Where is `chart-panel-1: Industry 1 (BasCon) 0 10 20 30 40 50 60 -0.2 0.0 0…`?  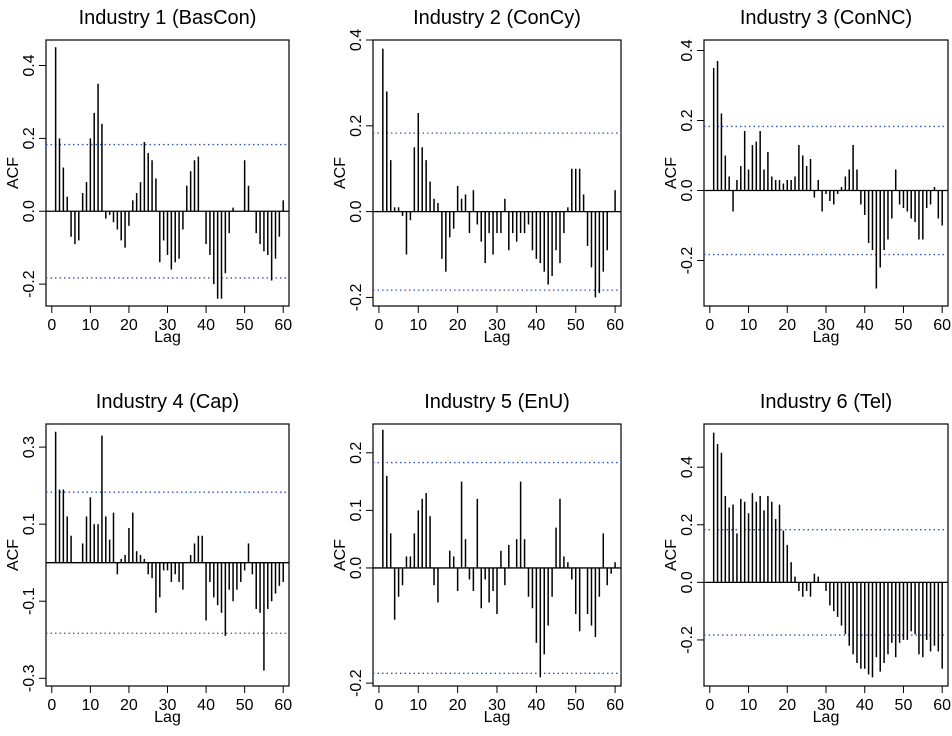 chart-panel-1: Industry 1 (BasCon) 0 10 20 30 40 50 60 -0.2 0.0 0… is located at coordinates (148, 176).